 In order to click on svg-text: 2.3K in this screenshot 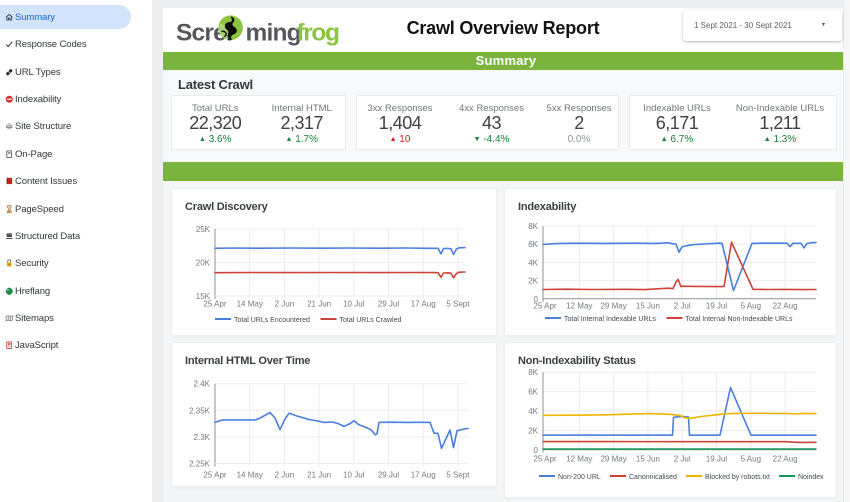, I will do `click(202, 437)`.